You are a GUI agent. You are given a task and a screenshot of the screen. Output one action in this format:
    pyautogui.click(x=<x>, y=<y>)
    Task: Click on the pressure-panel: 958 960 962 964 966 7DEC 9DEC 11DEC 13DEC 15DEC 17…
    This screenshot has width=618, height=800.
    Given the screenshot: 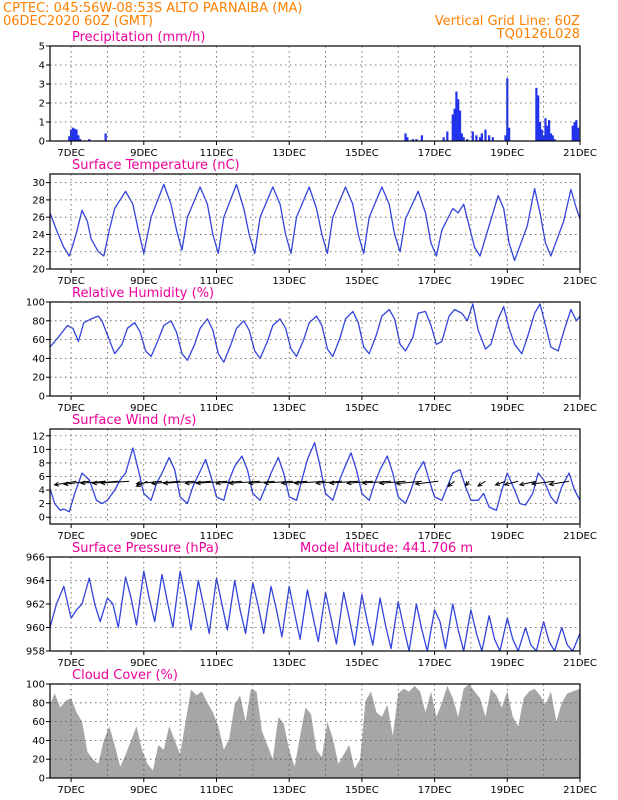 What is the action you would take?
    pyautogui.click(x=311, y=605)
    